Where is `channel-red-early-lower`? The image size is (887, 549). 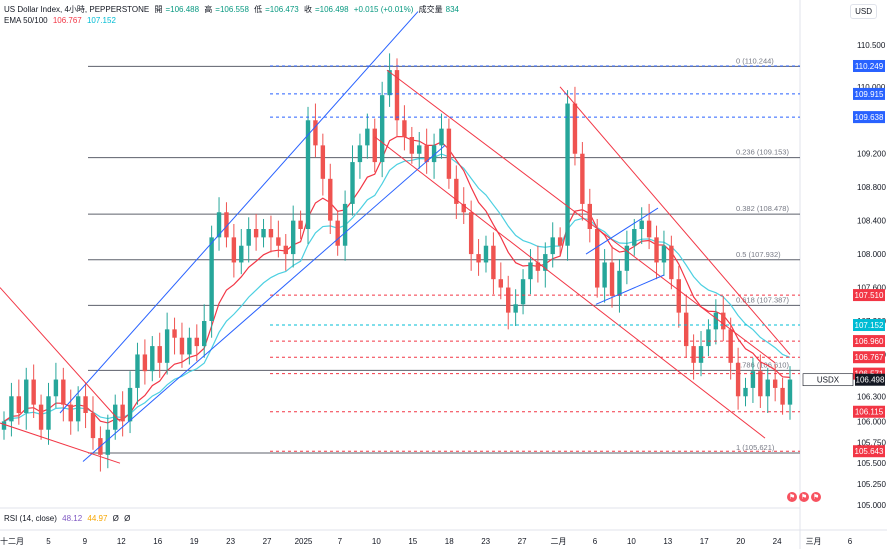
channel-red-early-lower is located at coordinates (60, 443).